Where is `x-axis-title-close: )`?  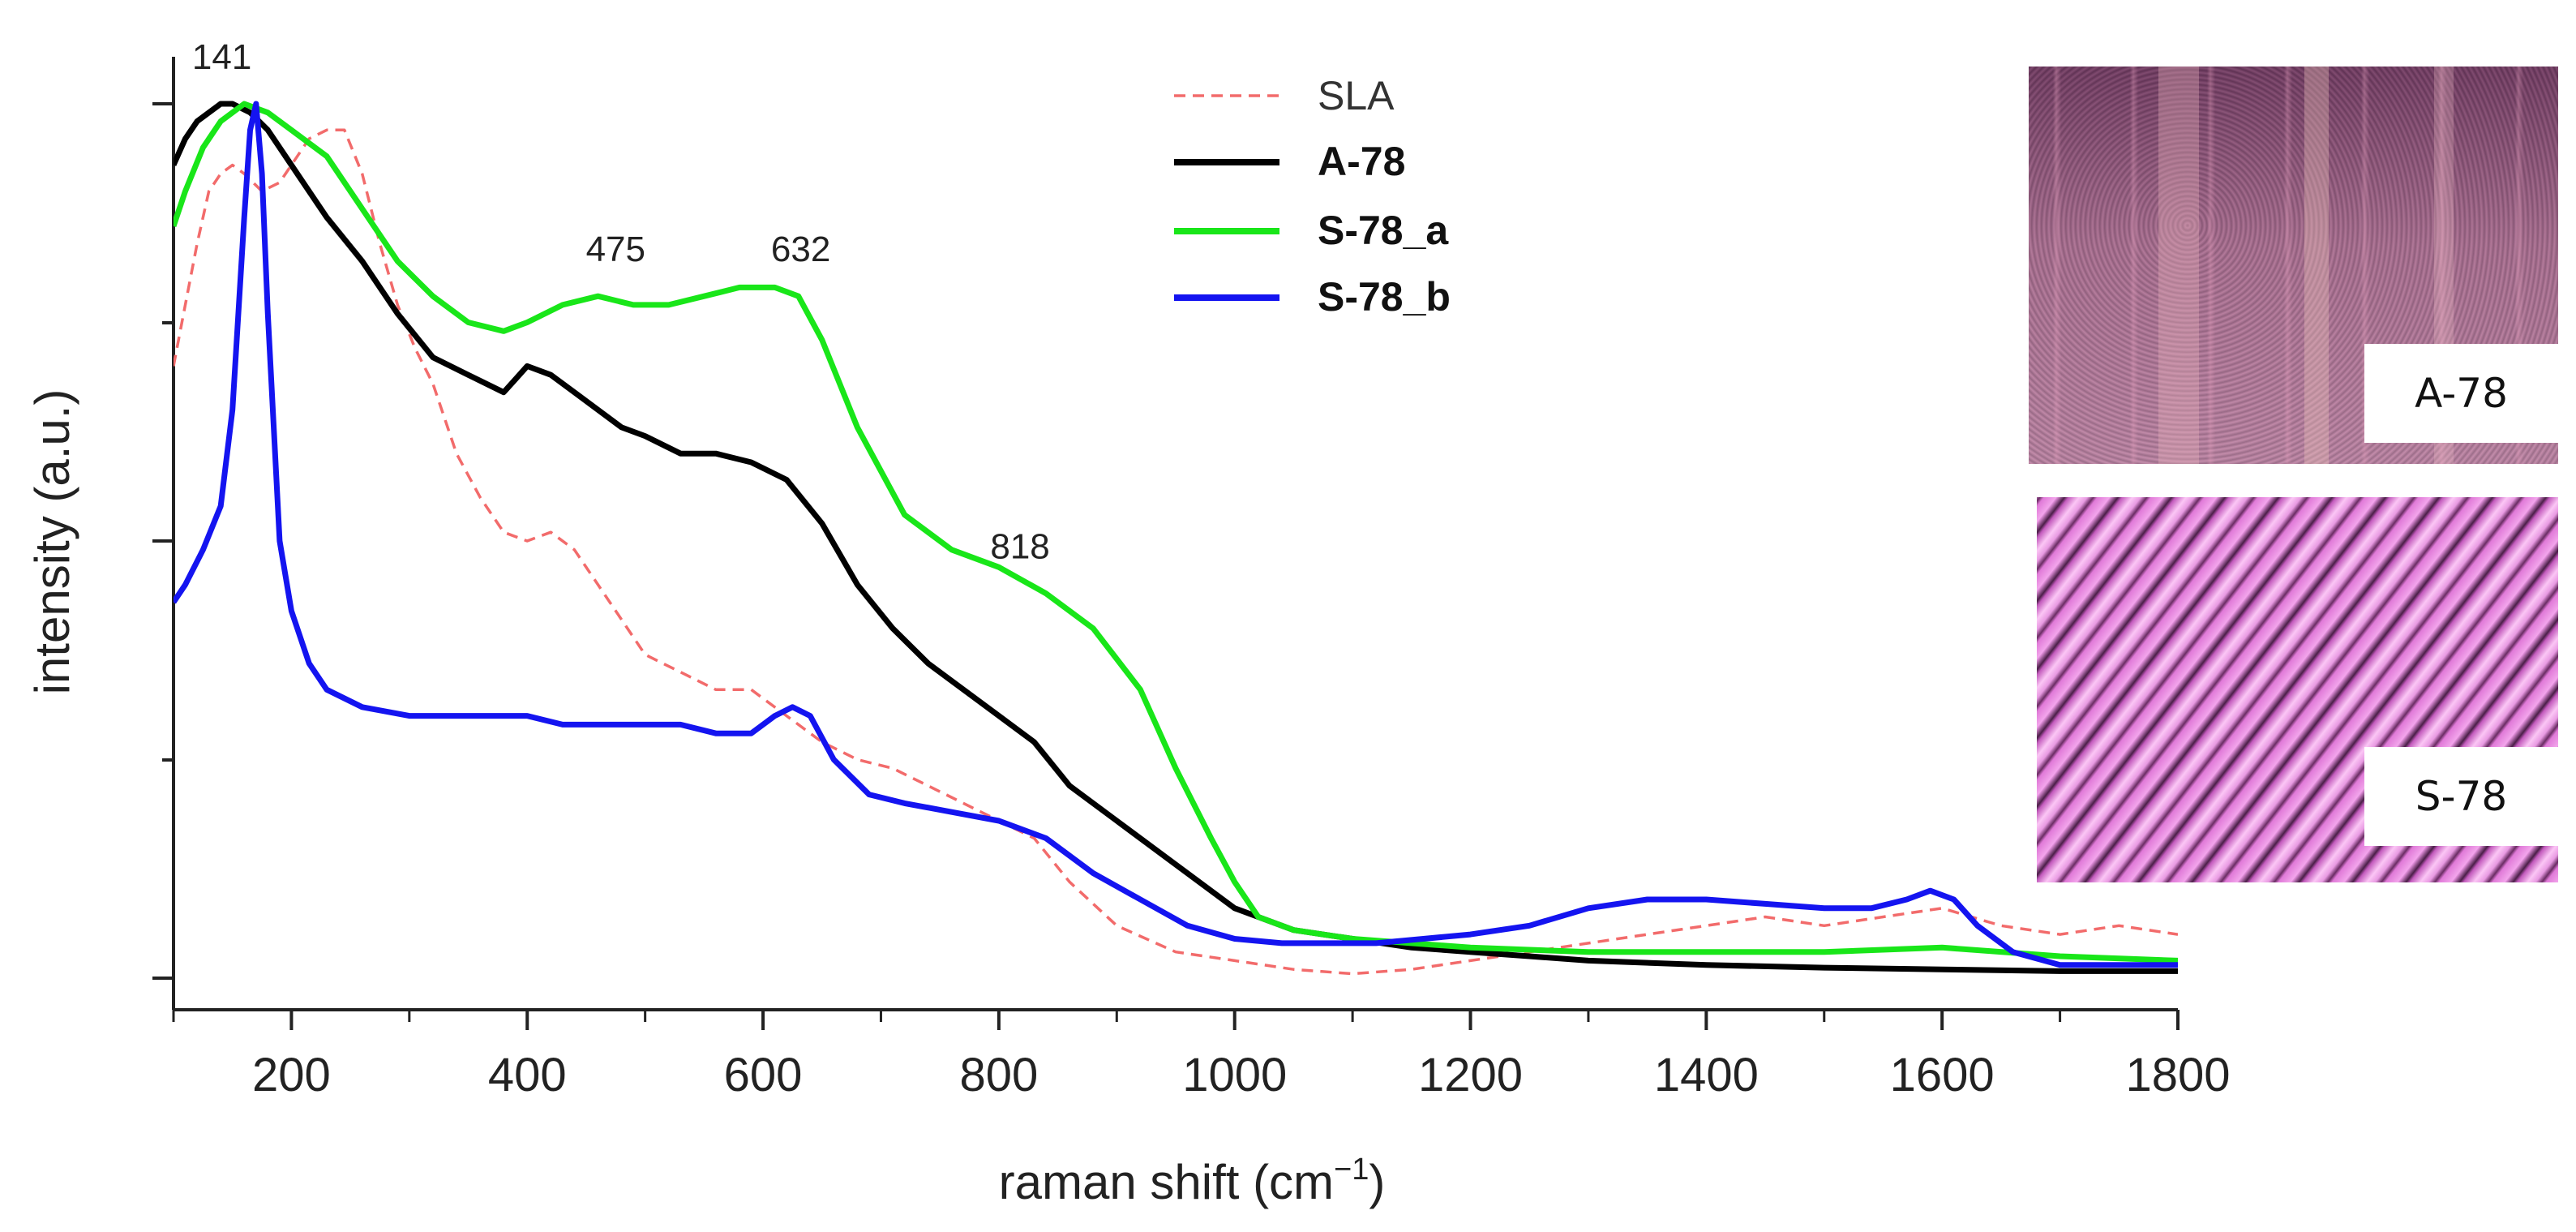
x-axis-title-close: ) is located at coordinates (1377, 1182).